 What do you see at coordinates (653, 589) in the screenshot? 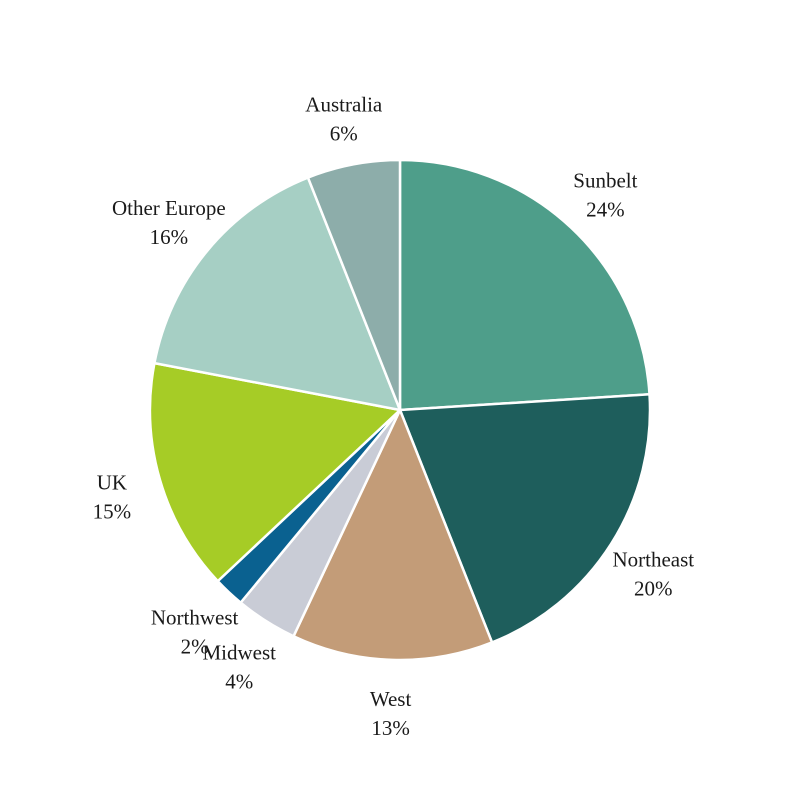
I see `slice-percent: 20%` at bounding box center [653, 589].